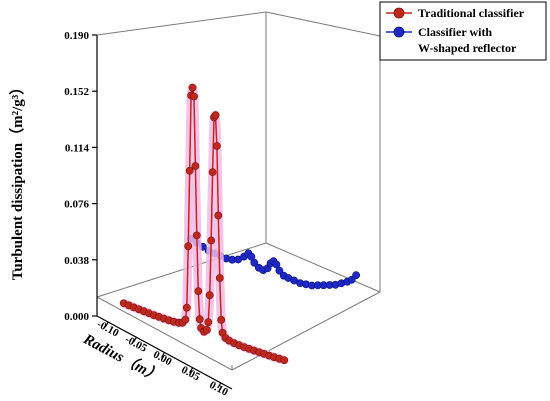  Describe the element at coordinates (399, 32) in the screenshot. I see `legend-marker-w-shaped` at that location.